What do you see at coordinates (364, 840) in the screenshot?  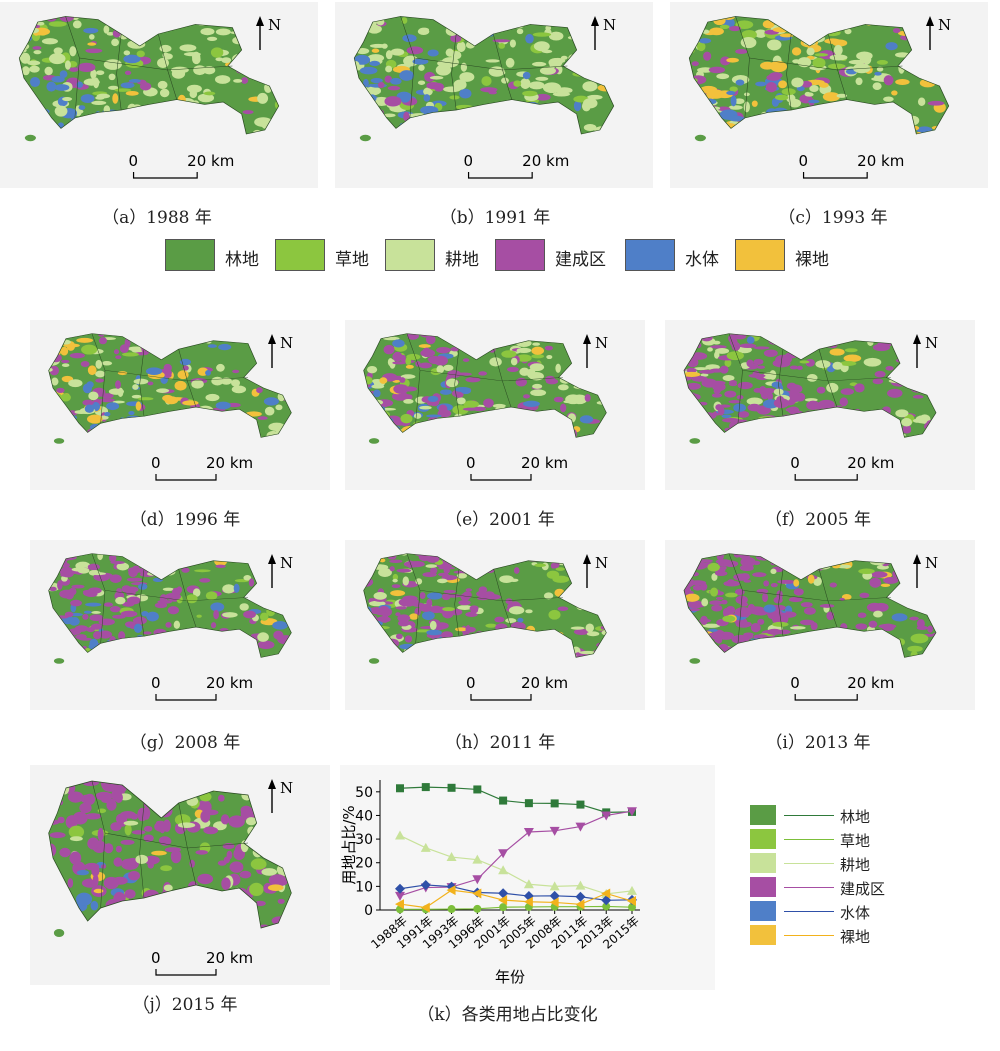 I see `y-tick-label: 30` at bounding box center [364, 840].